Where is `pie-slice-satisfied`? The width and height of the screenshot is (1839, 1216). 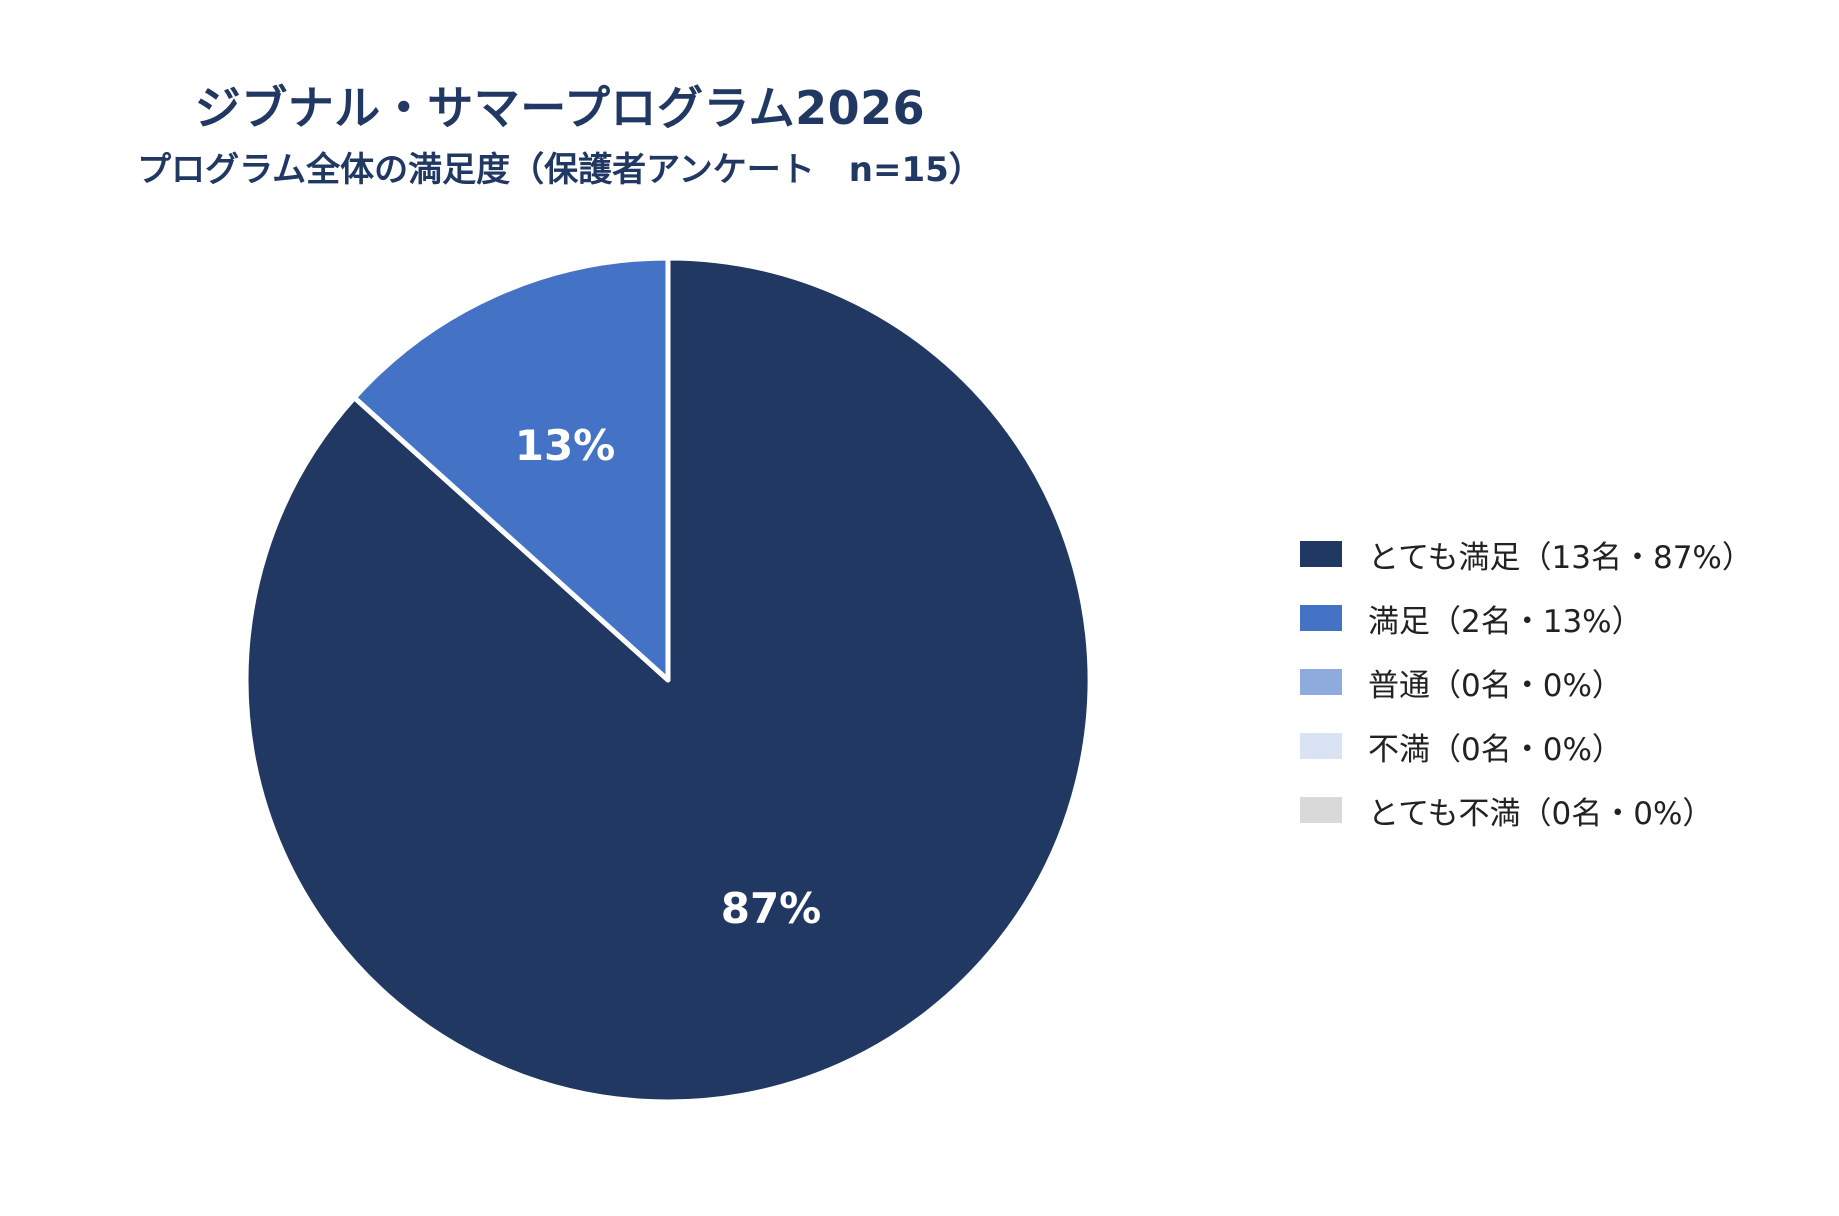 pie-slice-satisfied is located at coordinates (511, 469).